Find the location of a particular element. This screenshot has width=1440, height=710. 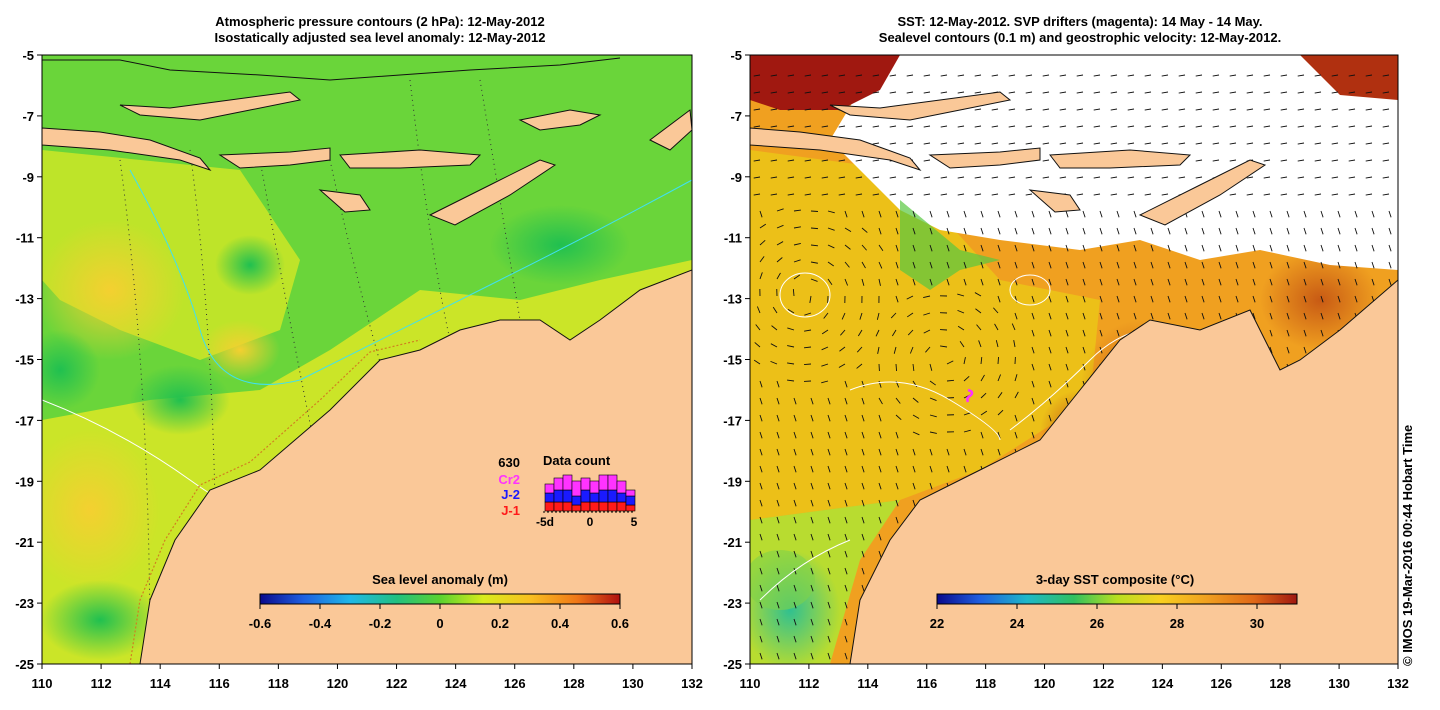

y-tick-label: -11 is located at coordinates (25, 238).